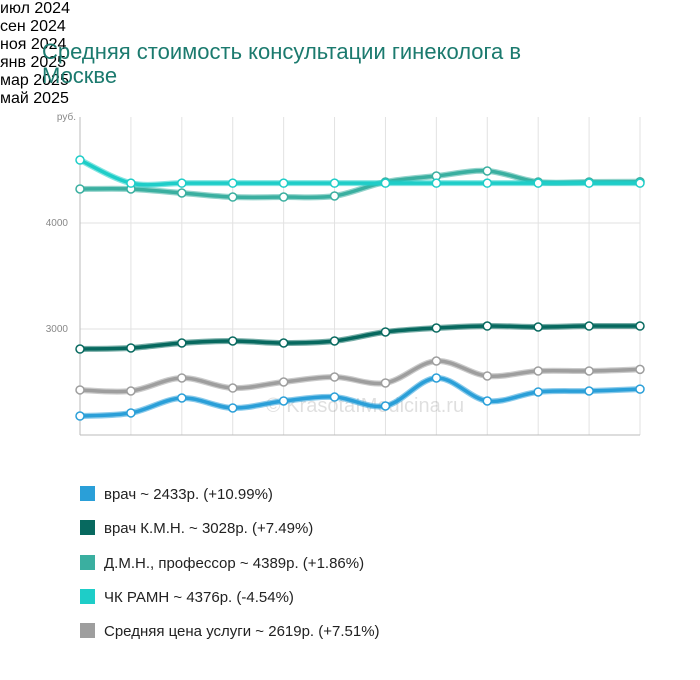  What do you see at coordinates (199, 597) in the screenshot?
I see `legend-label: ЧК РАМН ~ 4376р. (-4.54%)` at bounding box center [199, 597].